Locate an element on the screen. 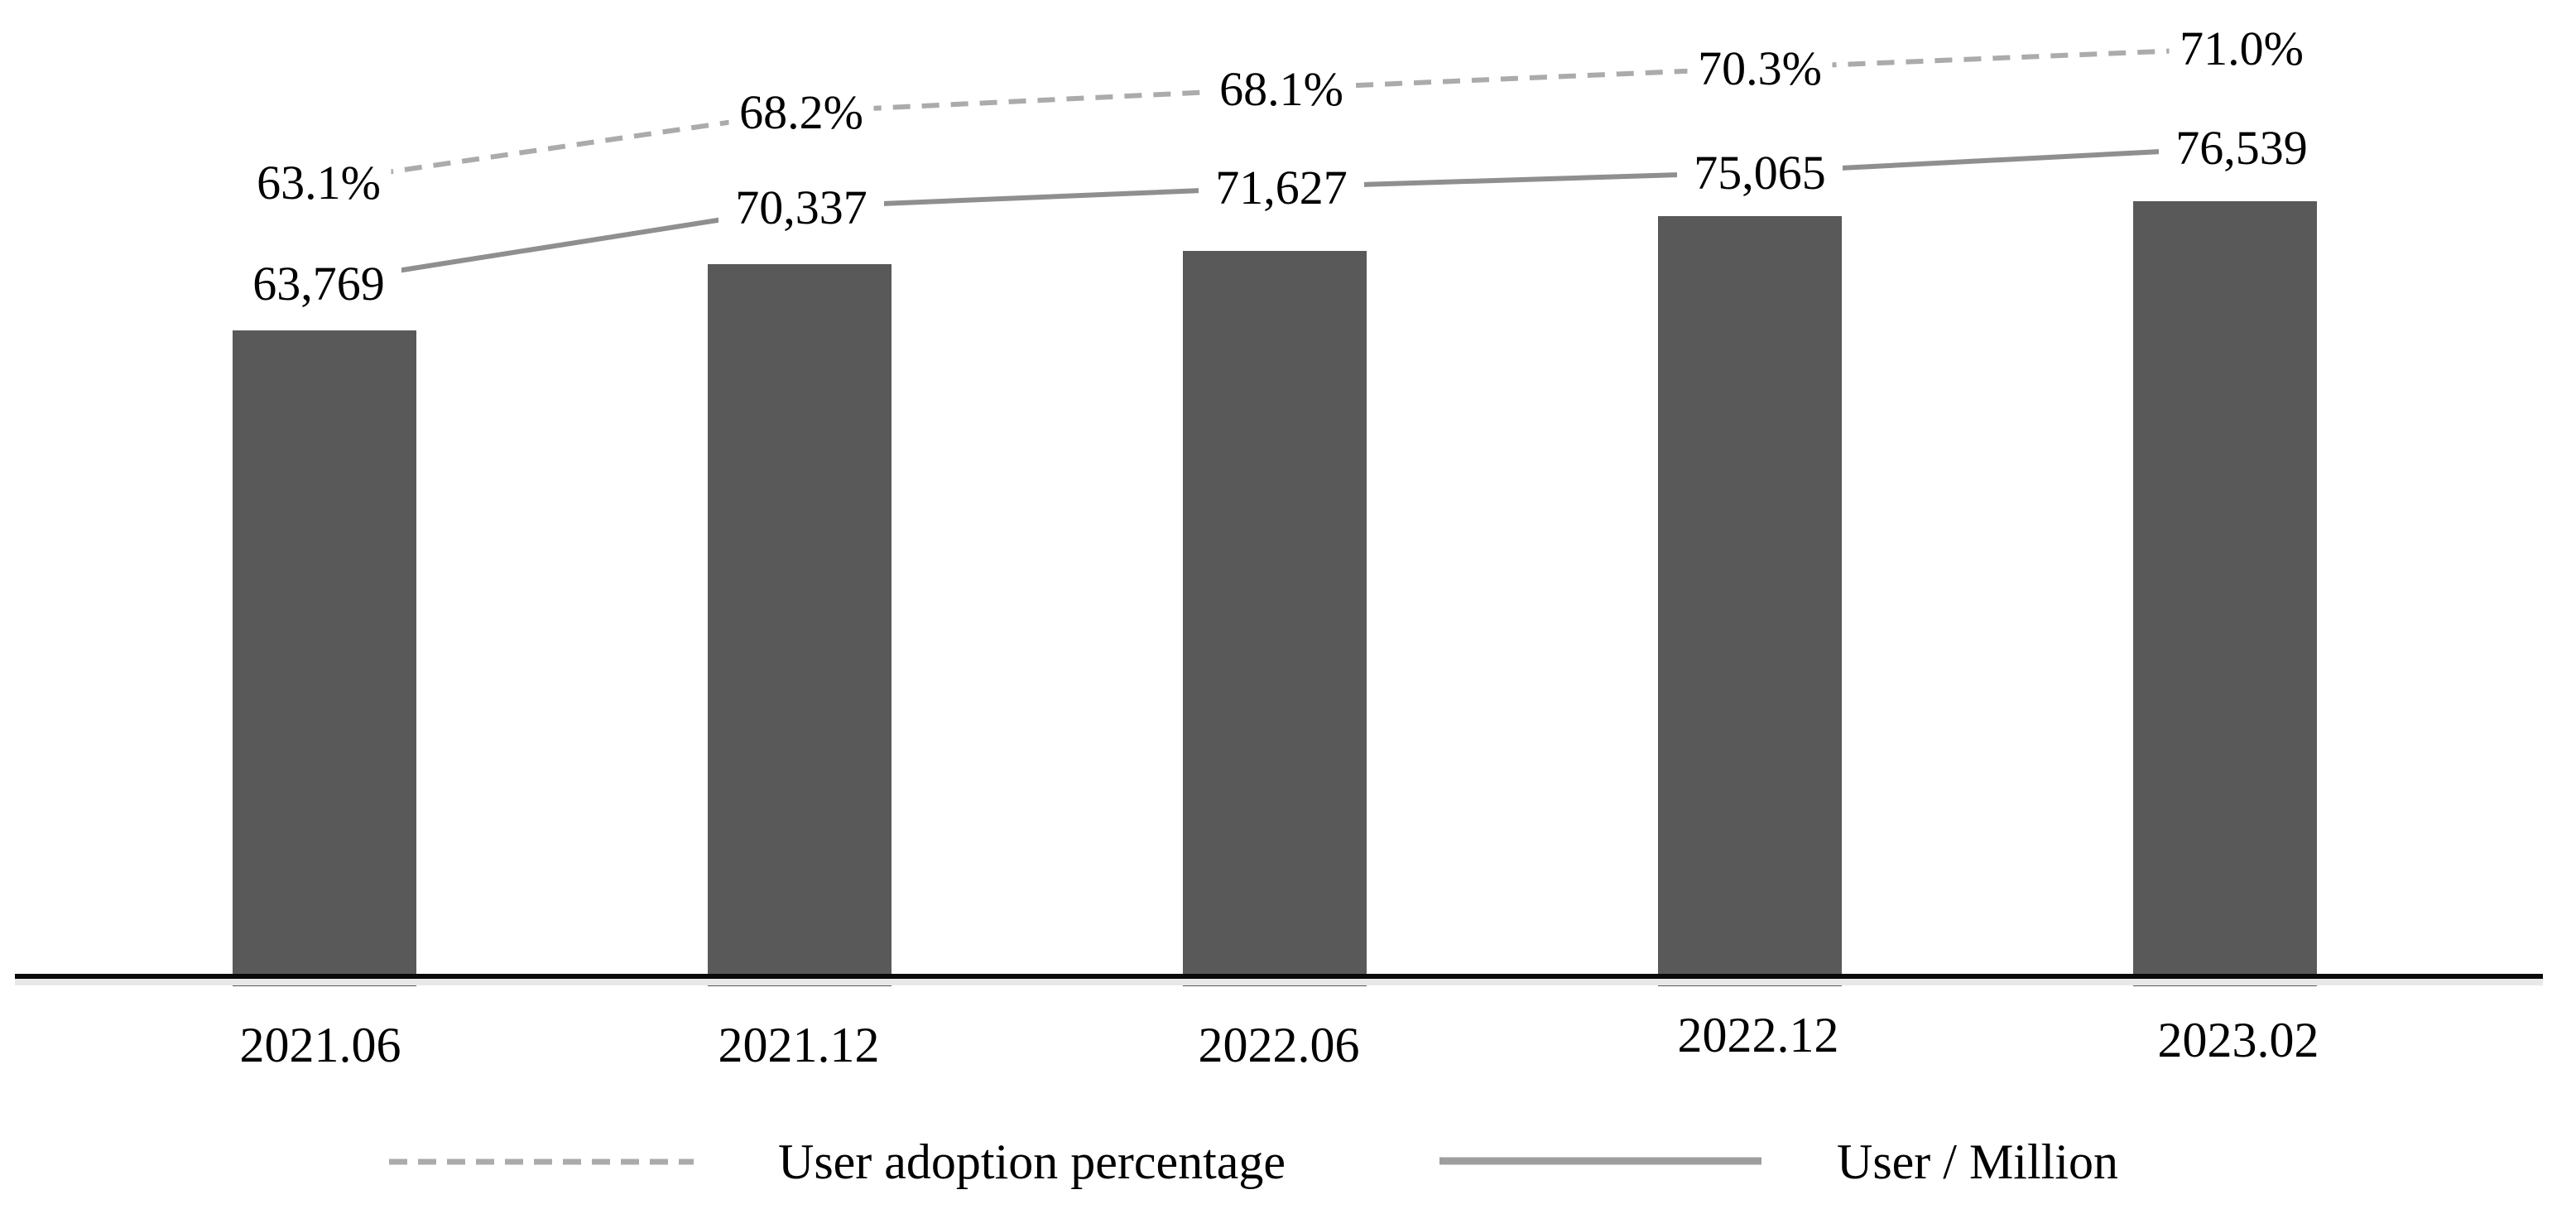 The height and width of the screenshot is (1209, 2576). user-count-label-2022.12-mask is located at coordinates (1760, 172).